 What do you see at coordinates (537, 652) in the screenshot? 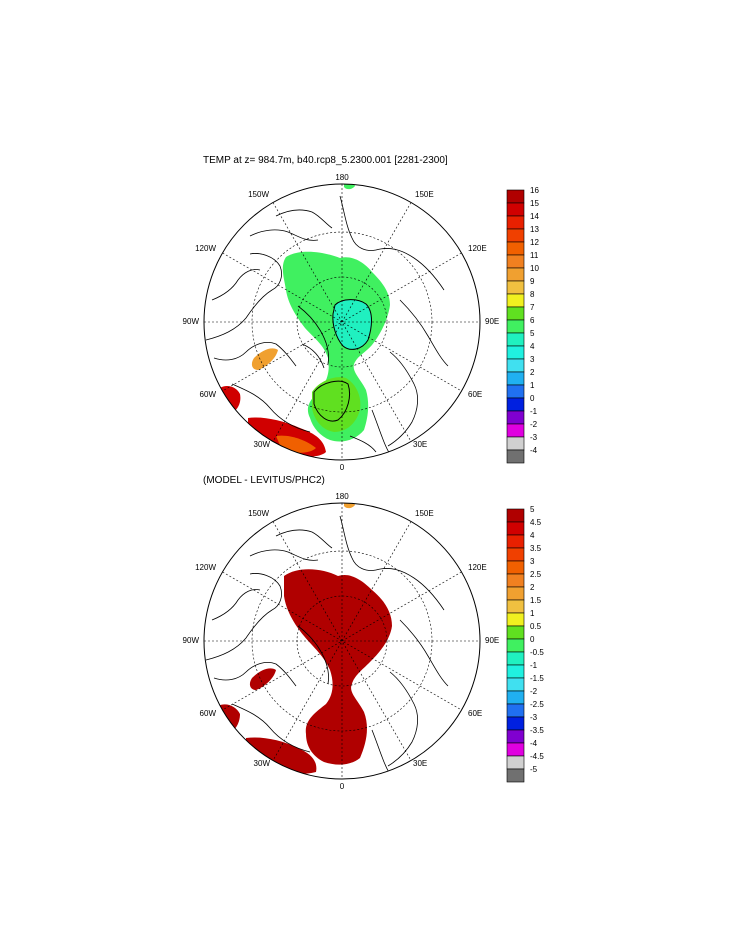
I see `colorbar-label: -0.5` at bounding box center [537, 652].